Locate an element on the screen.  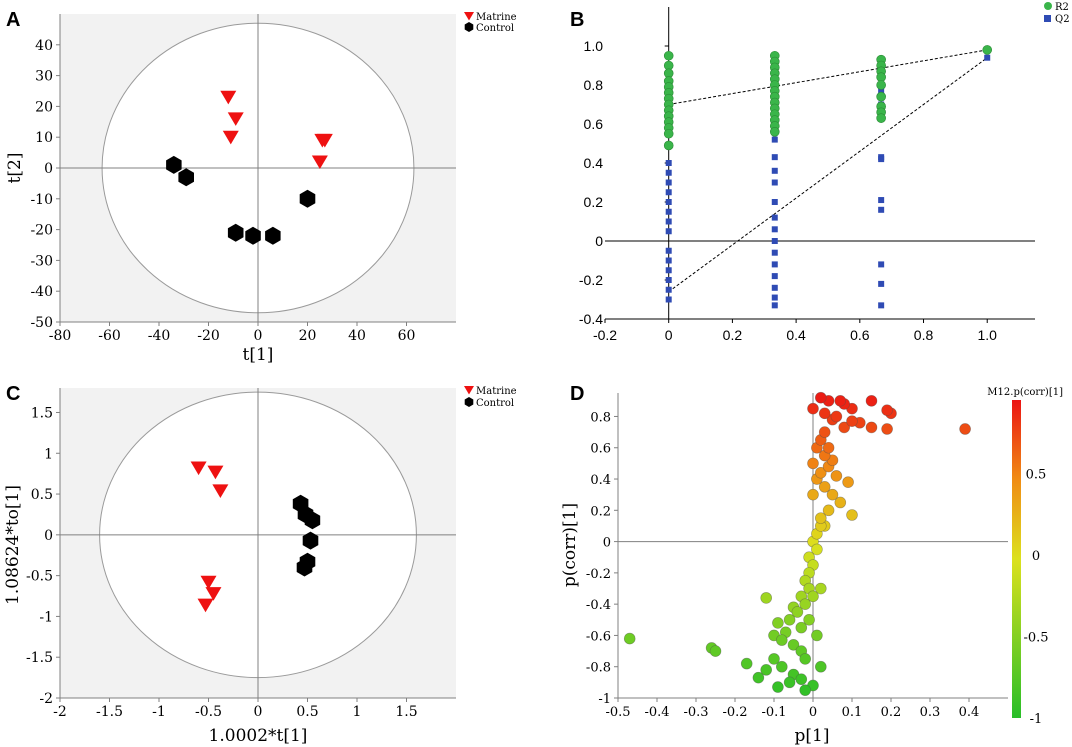
x-tick-label: -0.3 is located at coordinates (695, 712).